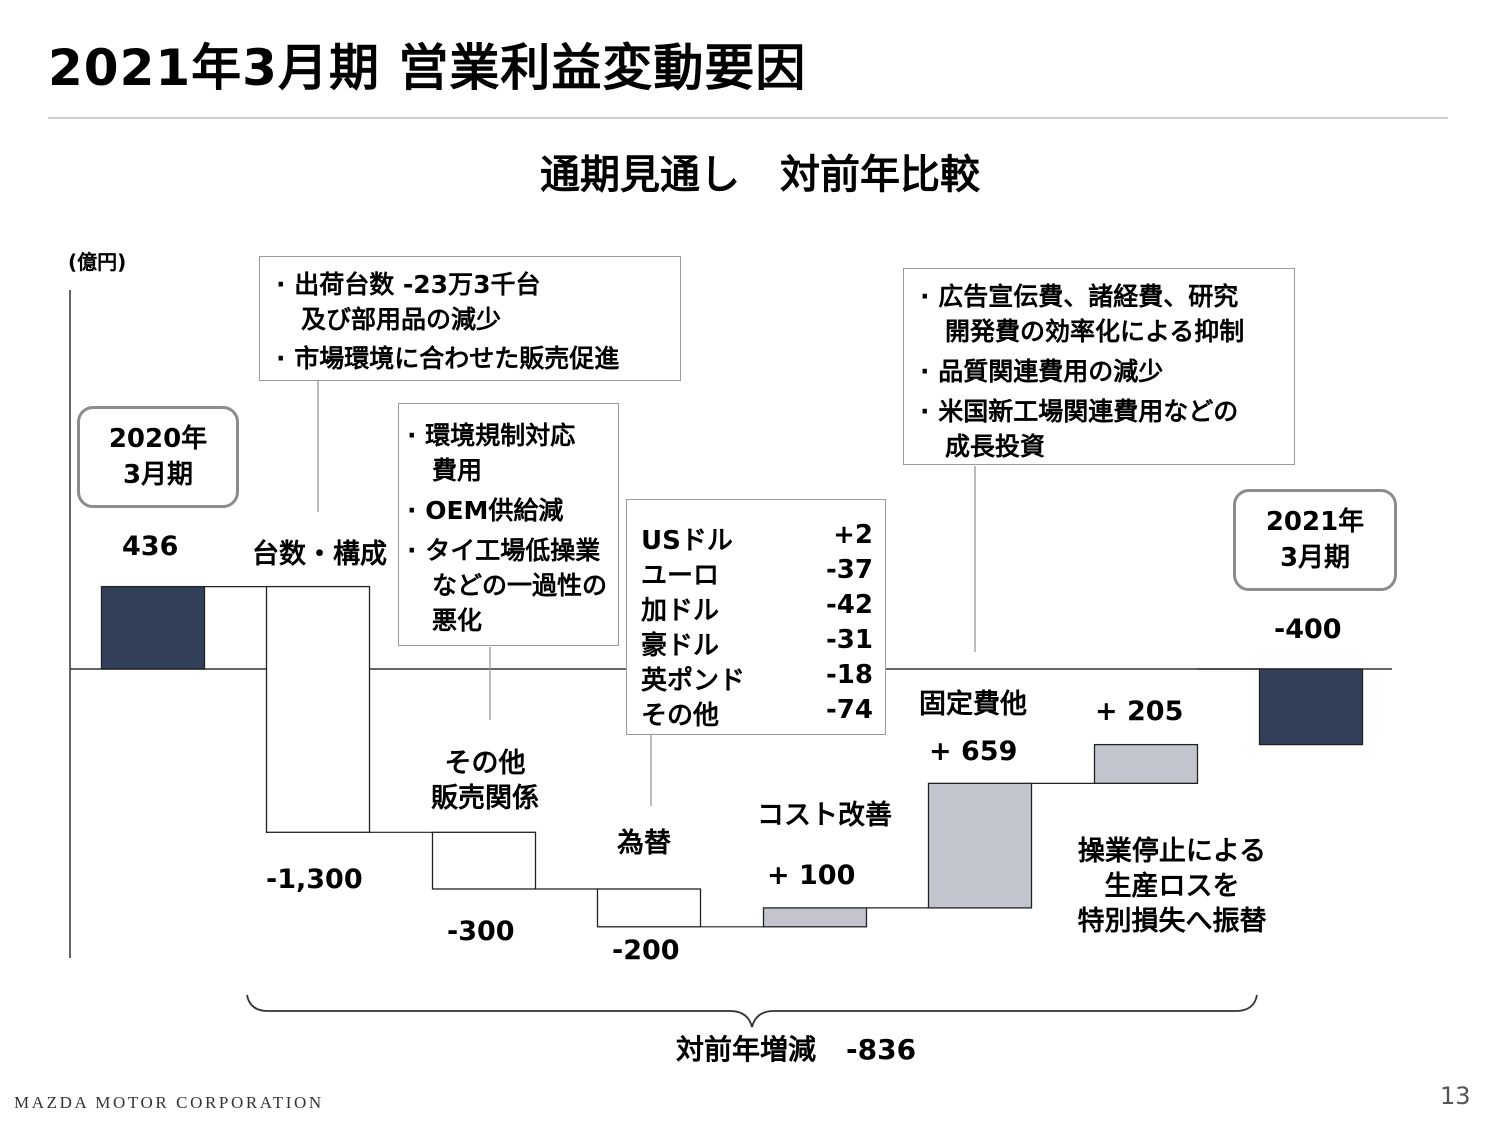 This screenshot has height=1125, width=1500. Describe the element at coordinates (319, 554) in the screenshot. I see `category-volume-mix: 台数・構成` at that location.